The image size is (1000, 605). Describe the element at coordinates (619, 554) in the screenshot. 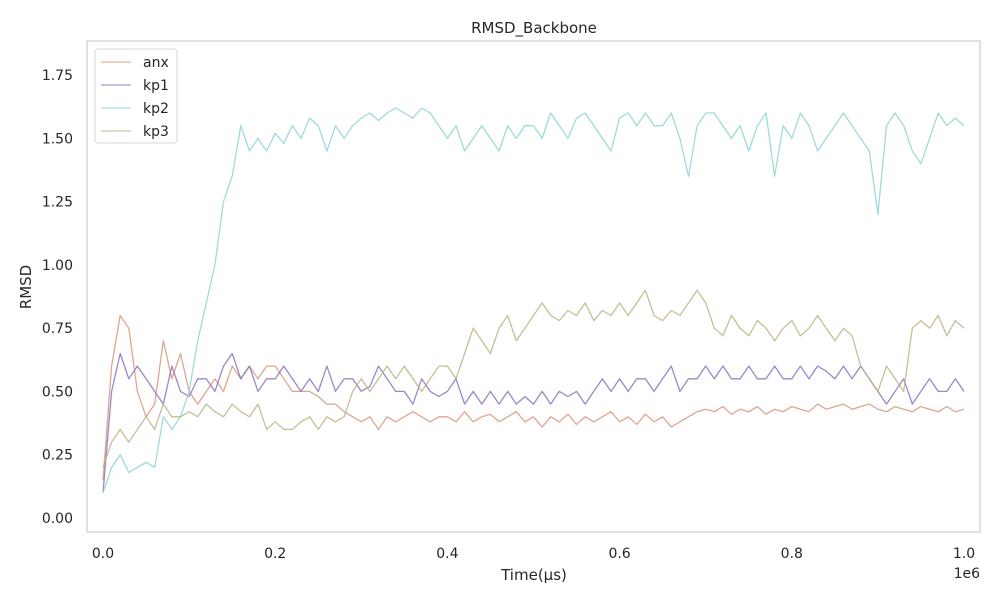

I see `x-tick-label: 0.6` at that location.